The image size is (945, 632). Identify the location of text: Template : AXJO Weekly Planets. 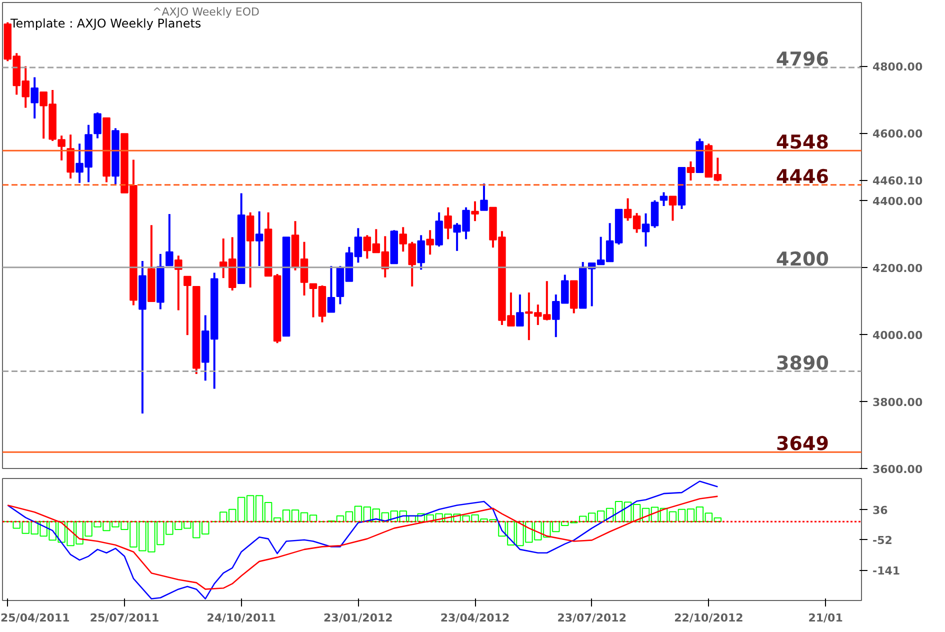
(106, 23).